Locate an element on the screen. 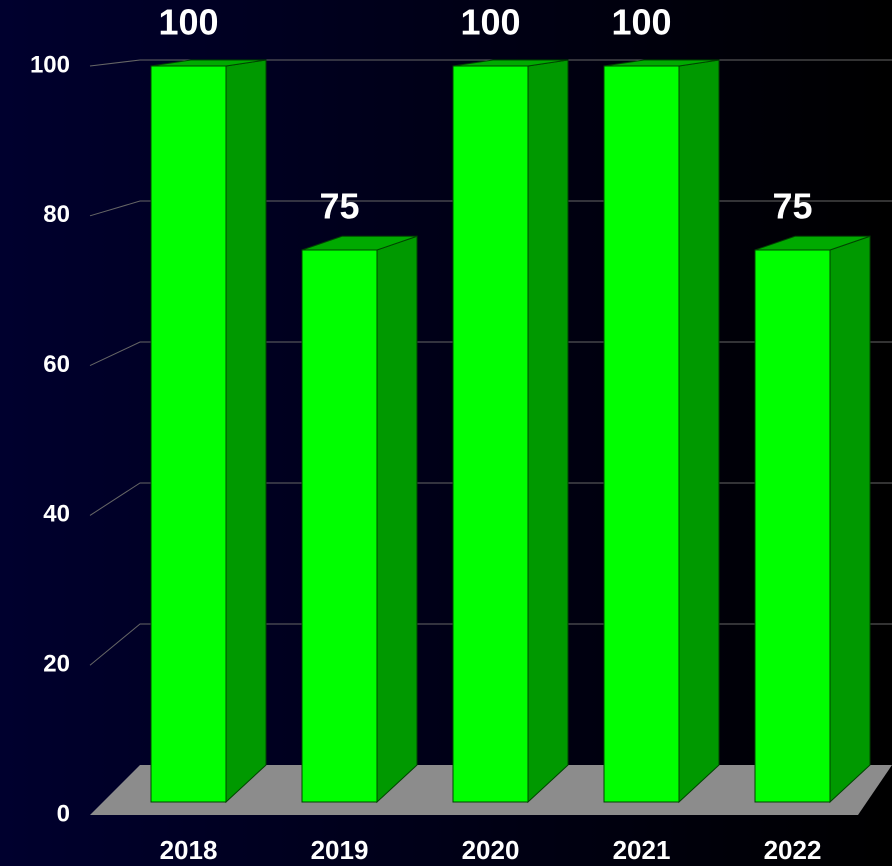 The height and width of the screenshot is (866, 892). y-tick-label: 80 is located at coordinates (56, 214).